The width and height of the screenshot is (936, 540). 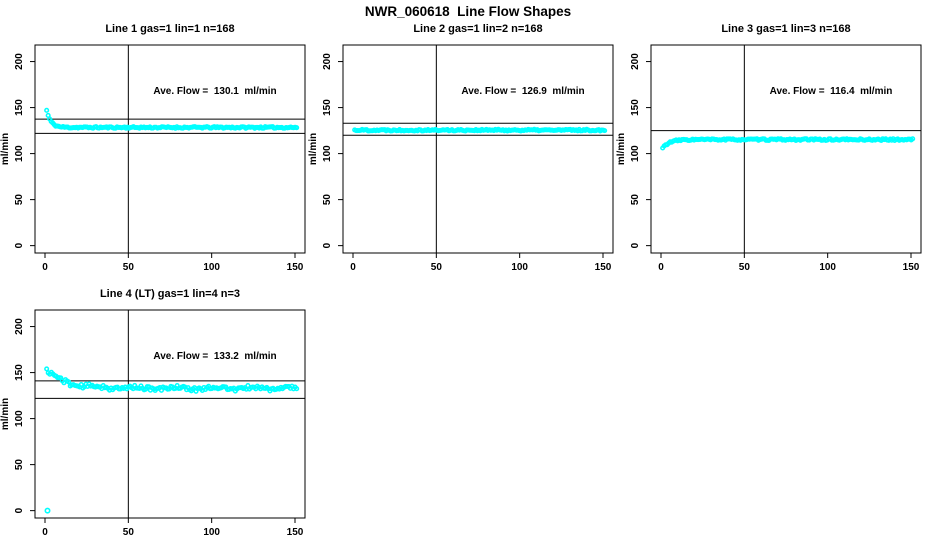 I want to click on outlier-data-point, so click(x=47, y=510).